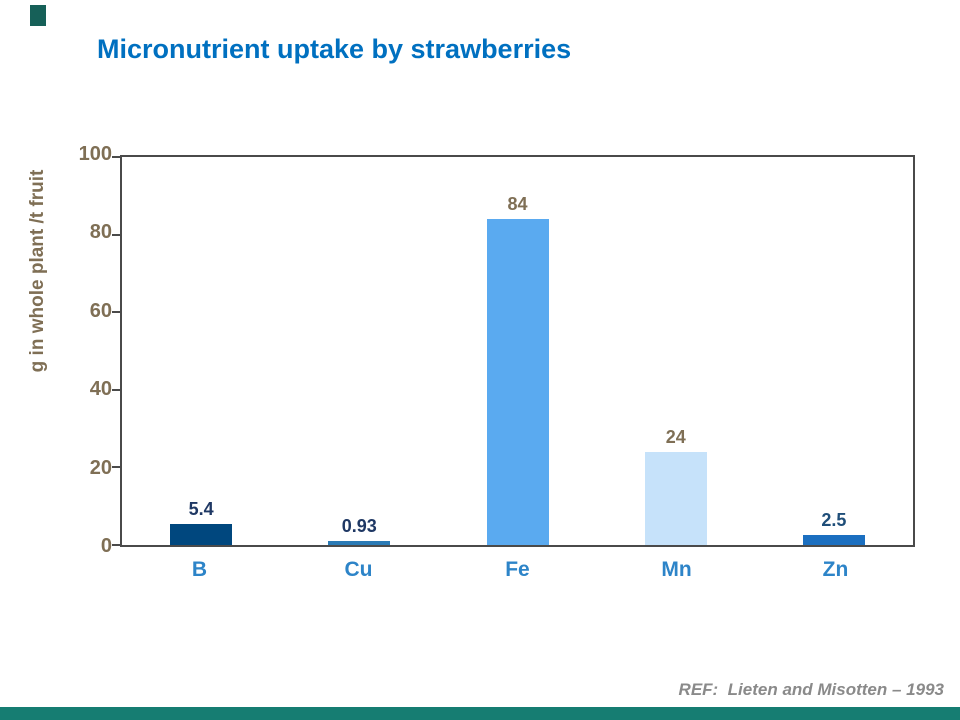 This screenshot has height=720, width=960. I want to click on reference-text: REF: Lieten and Misotten – 1993, so click(811, 689).